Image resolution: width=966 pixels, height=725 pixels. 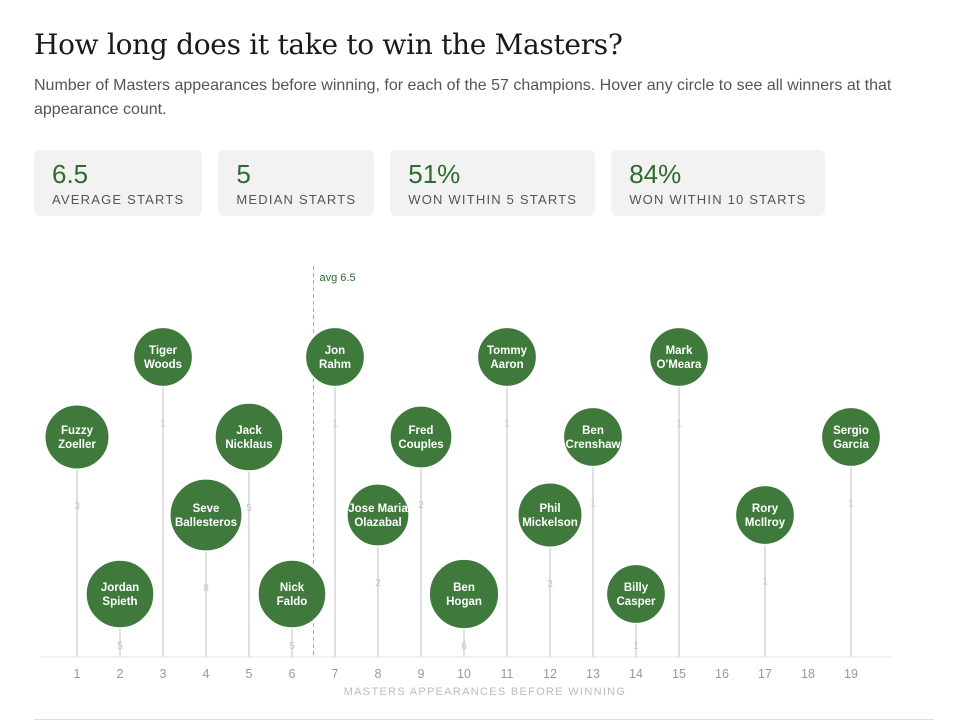 What do you see at coordinates (292, 674) in the screenshot?
I see `x-tick-label: 6` at bounding box center [292, 674].